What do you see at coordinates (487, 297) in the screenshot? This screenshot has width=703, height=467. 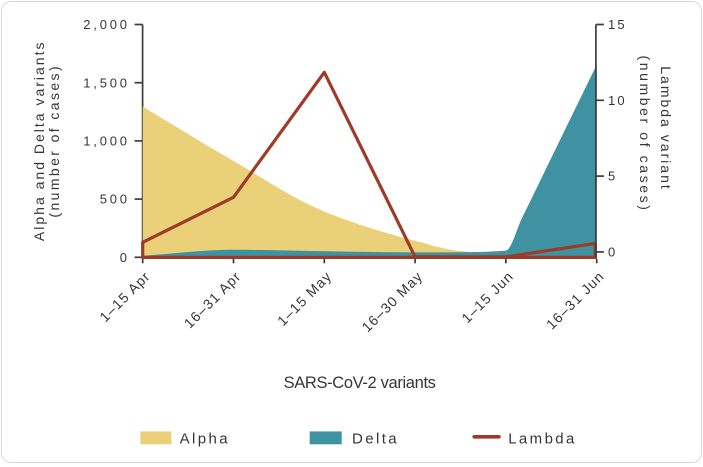 I see `svg-text: 1–15 Jun` at bounding box center [487, 297].